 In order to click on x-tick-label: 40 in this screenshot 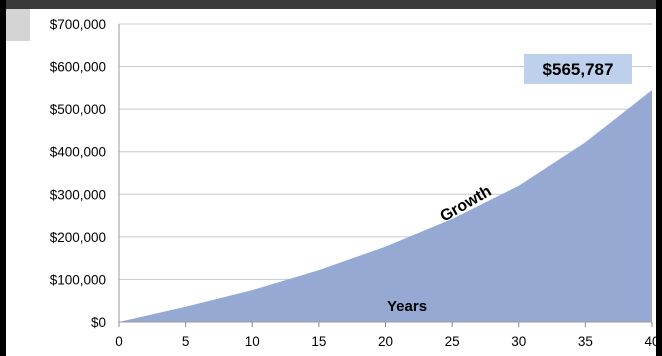, I will do `click(651, 341)`.